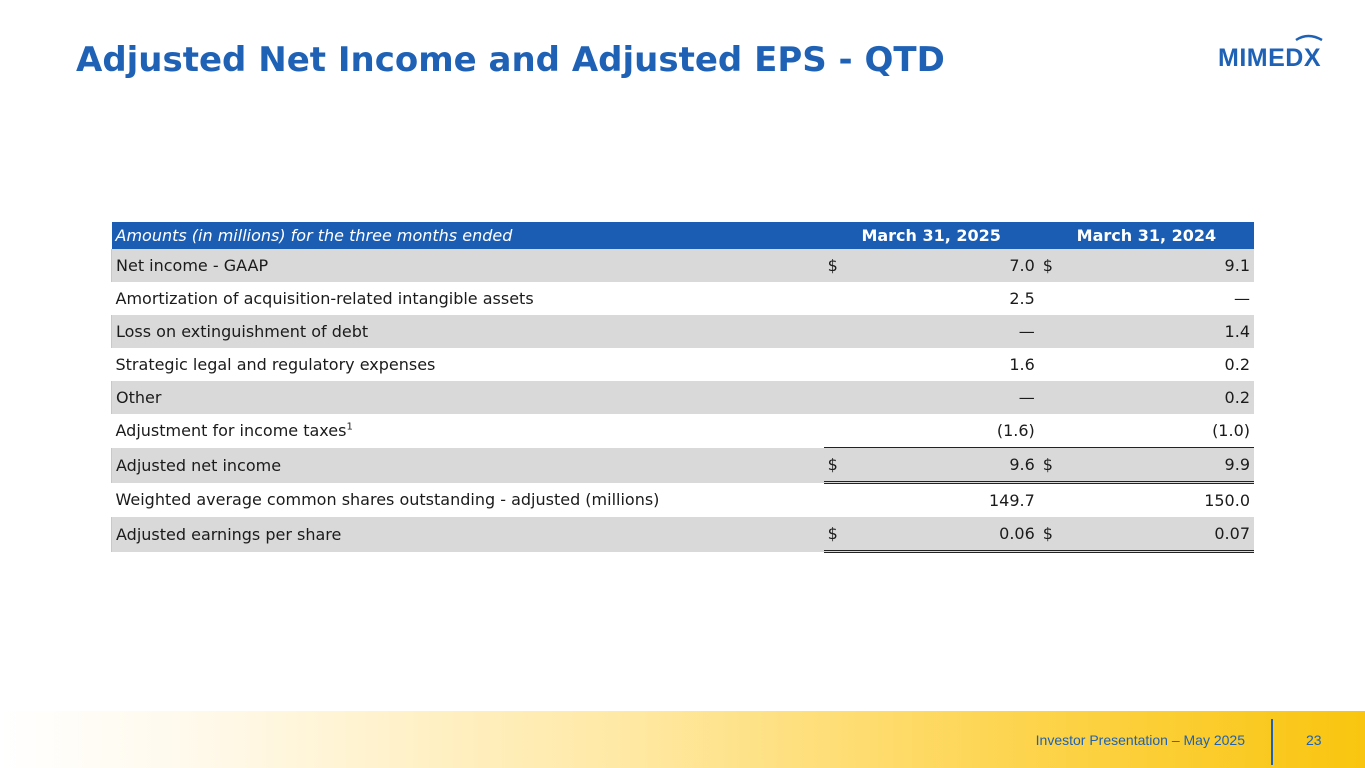 This screenshot has height=768, width=1365. I want to click on value-2025: 149.7, so click(1011, 500).